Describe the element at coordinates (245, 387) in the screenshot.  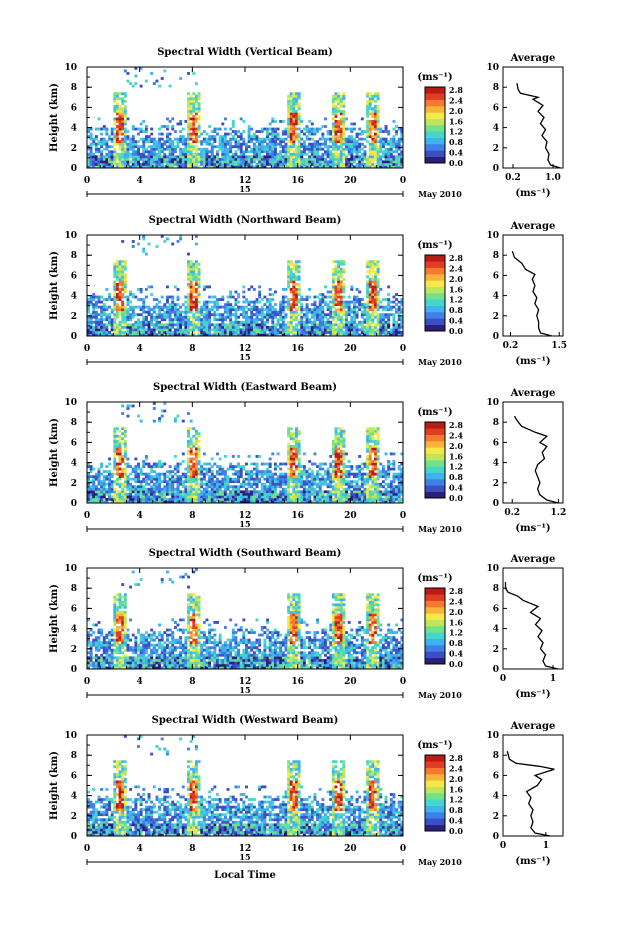
I see `panel-title: Spectral Width (Eastward Beam)` at that location.